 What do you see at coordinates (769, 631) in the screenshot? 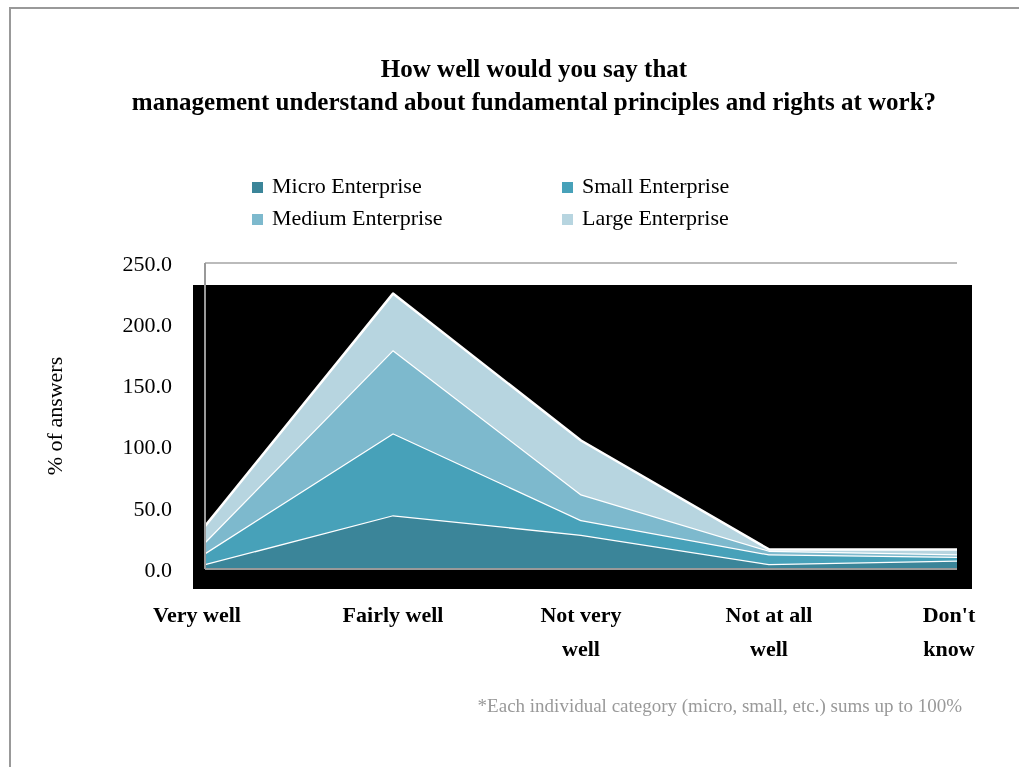
I see `x-tick-label: Not at all well` at bounding box center [769, 631].